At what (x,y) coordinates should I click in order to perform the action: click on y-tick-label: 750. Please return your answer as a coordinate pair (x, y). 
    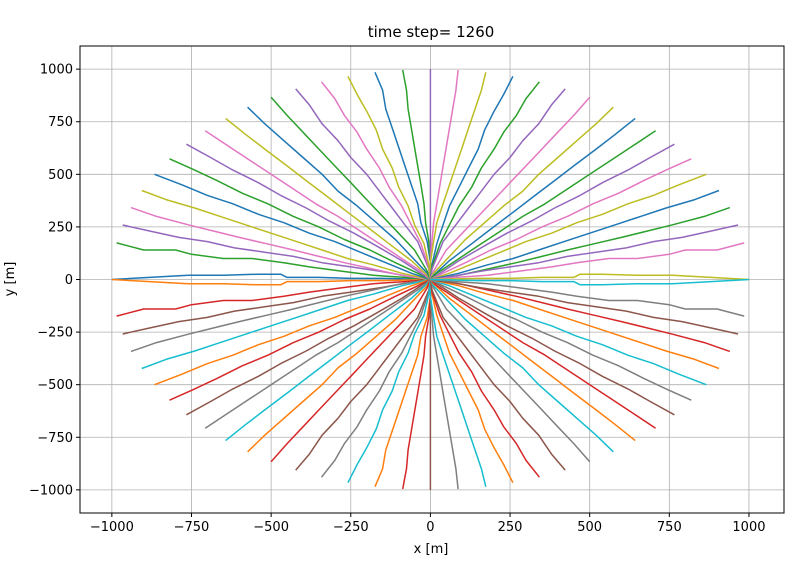
    Looking at the image, I should click on (60, 122).